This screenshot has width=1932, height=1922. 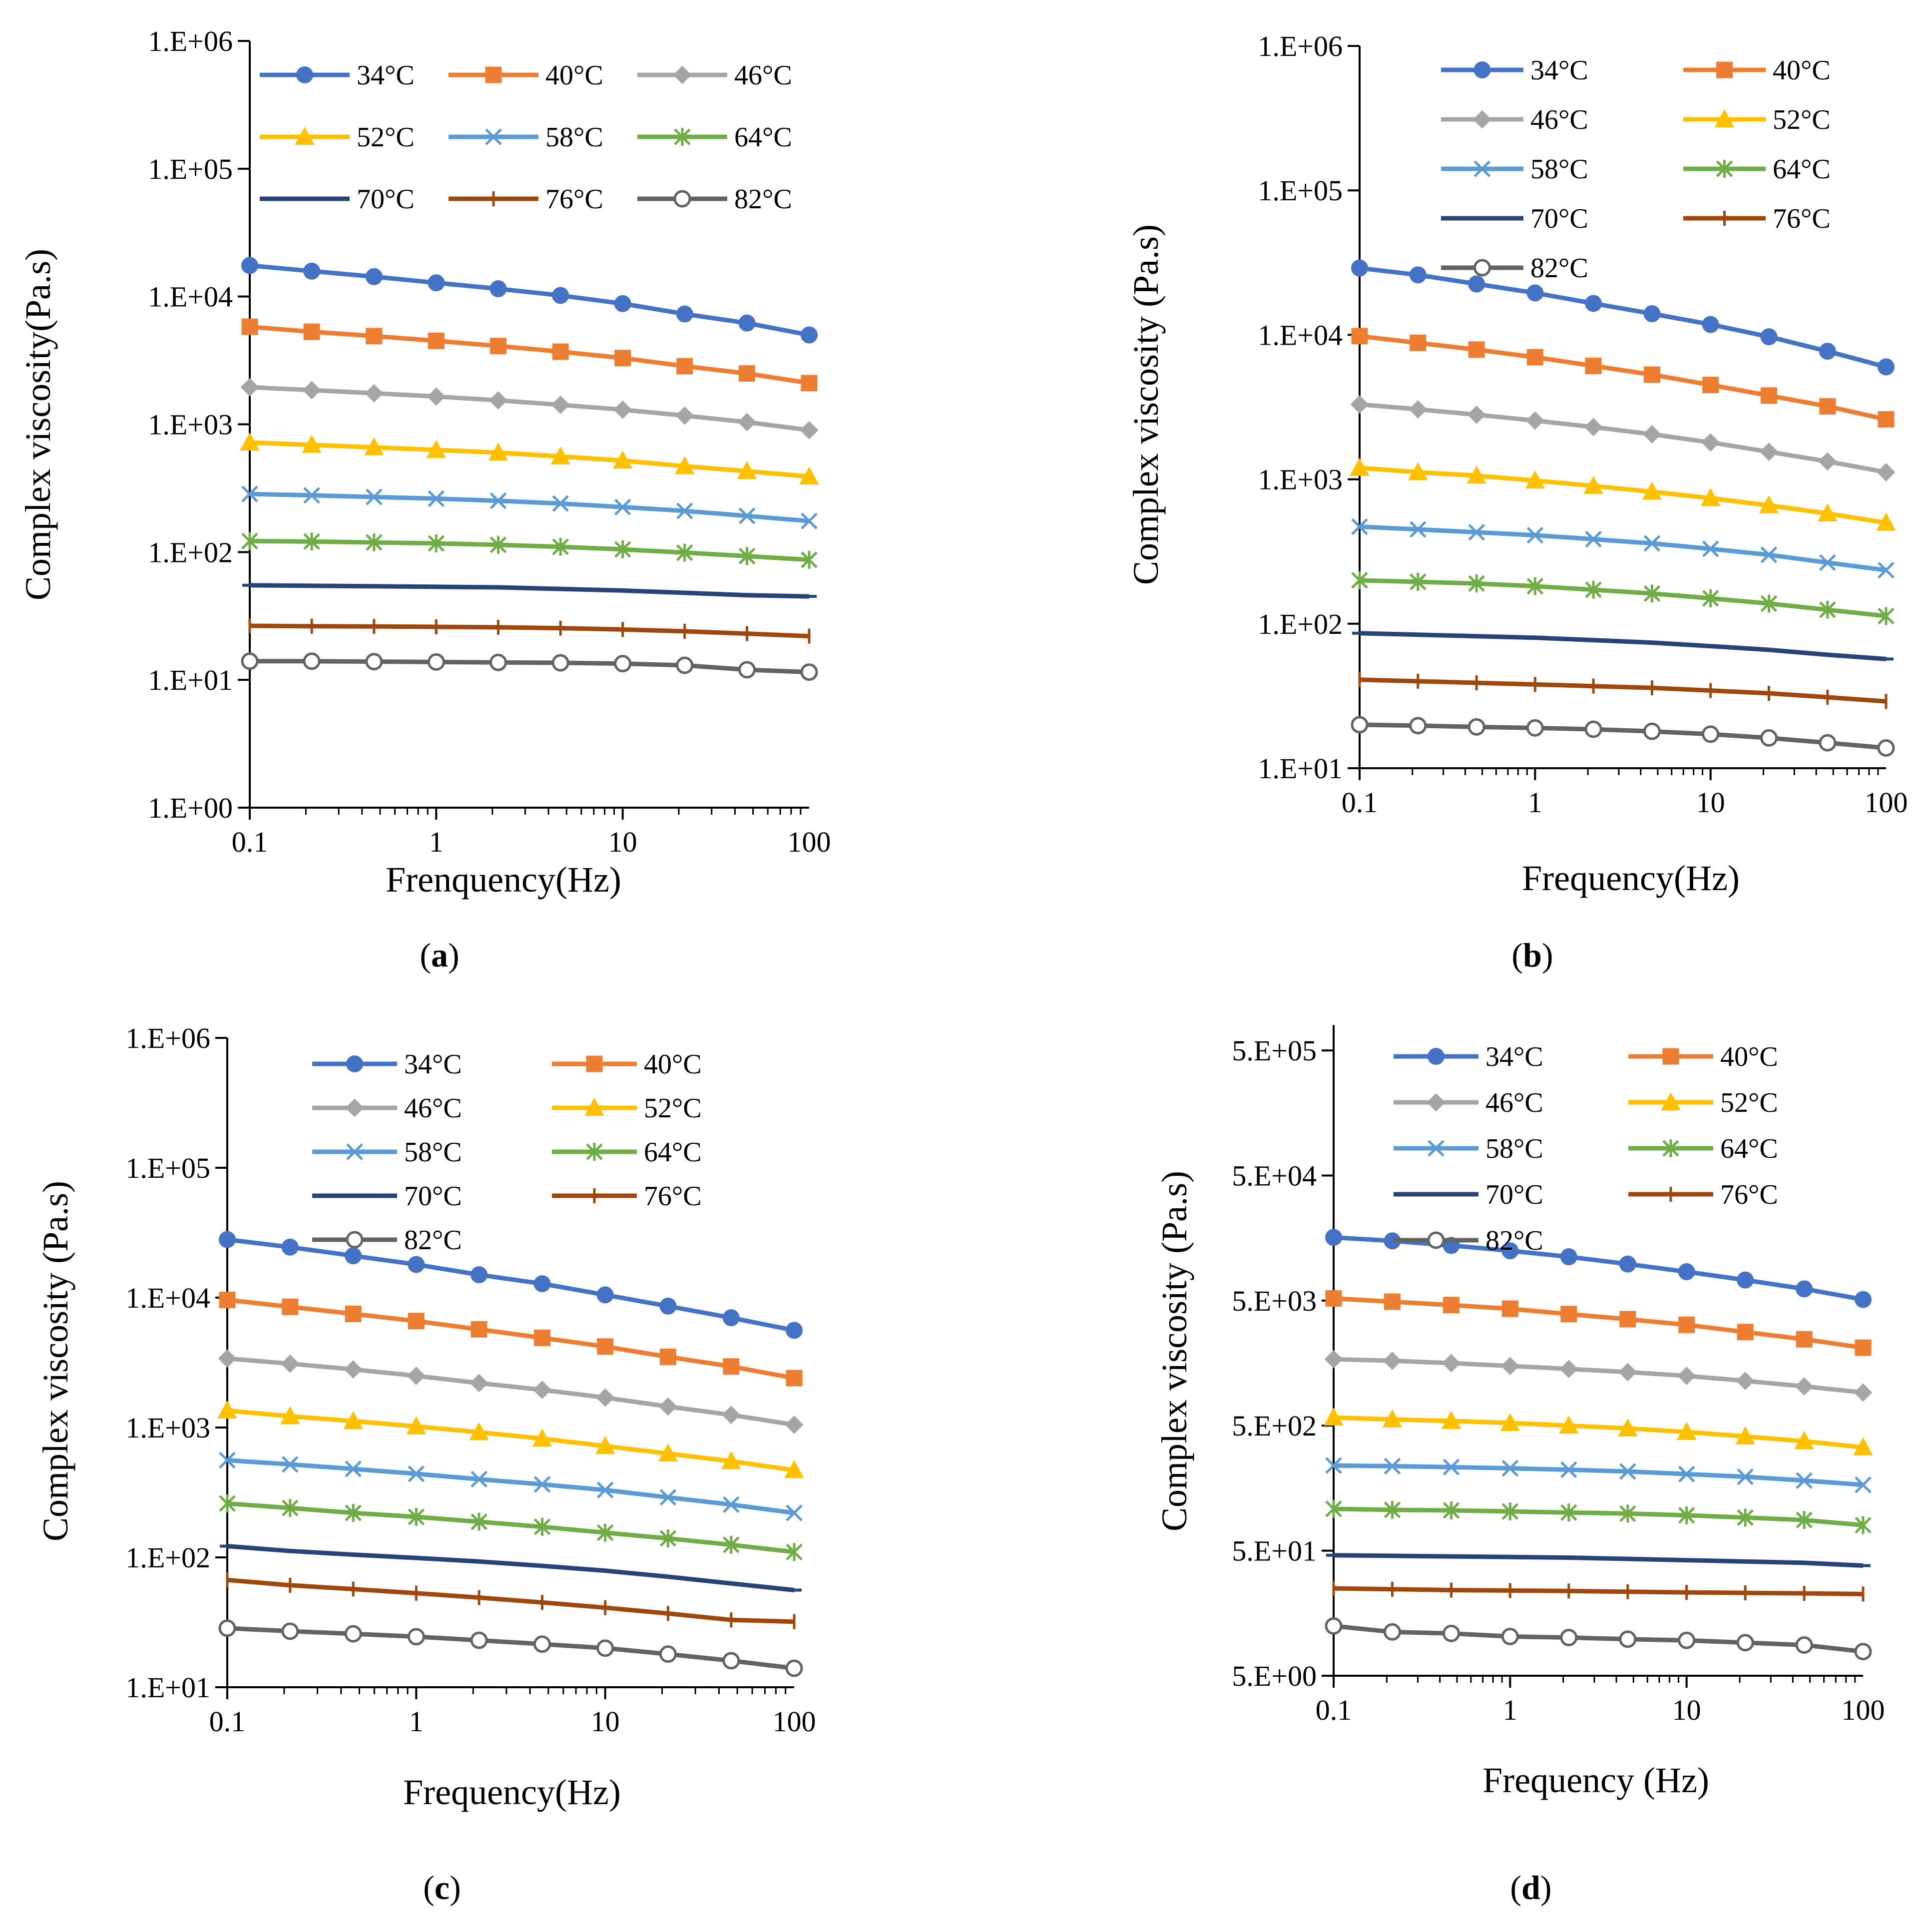 I want to click on panel-c-legend: 34°C 40°C 46°C 52°C 58°C 64°C 70°C 76°C 82°C, so click(x=507, y=1152).